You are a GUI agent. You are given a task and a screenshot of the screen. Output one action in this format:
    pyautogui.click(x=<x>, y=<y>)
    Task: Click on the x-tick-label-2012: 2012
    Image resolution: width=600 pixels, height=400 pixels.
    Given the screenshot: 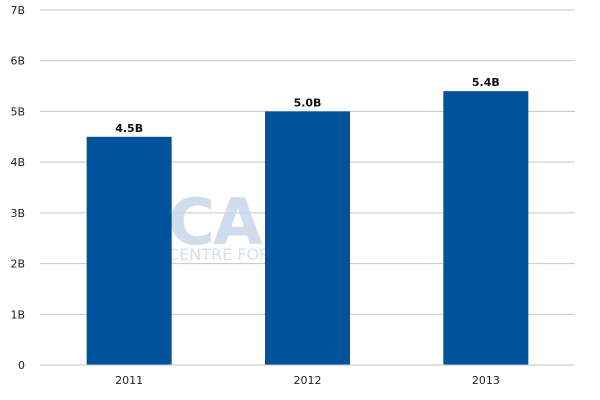 What is the action you would take?
    pyautogui.click(x=308, y=380)
    